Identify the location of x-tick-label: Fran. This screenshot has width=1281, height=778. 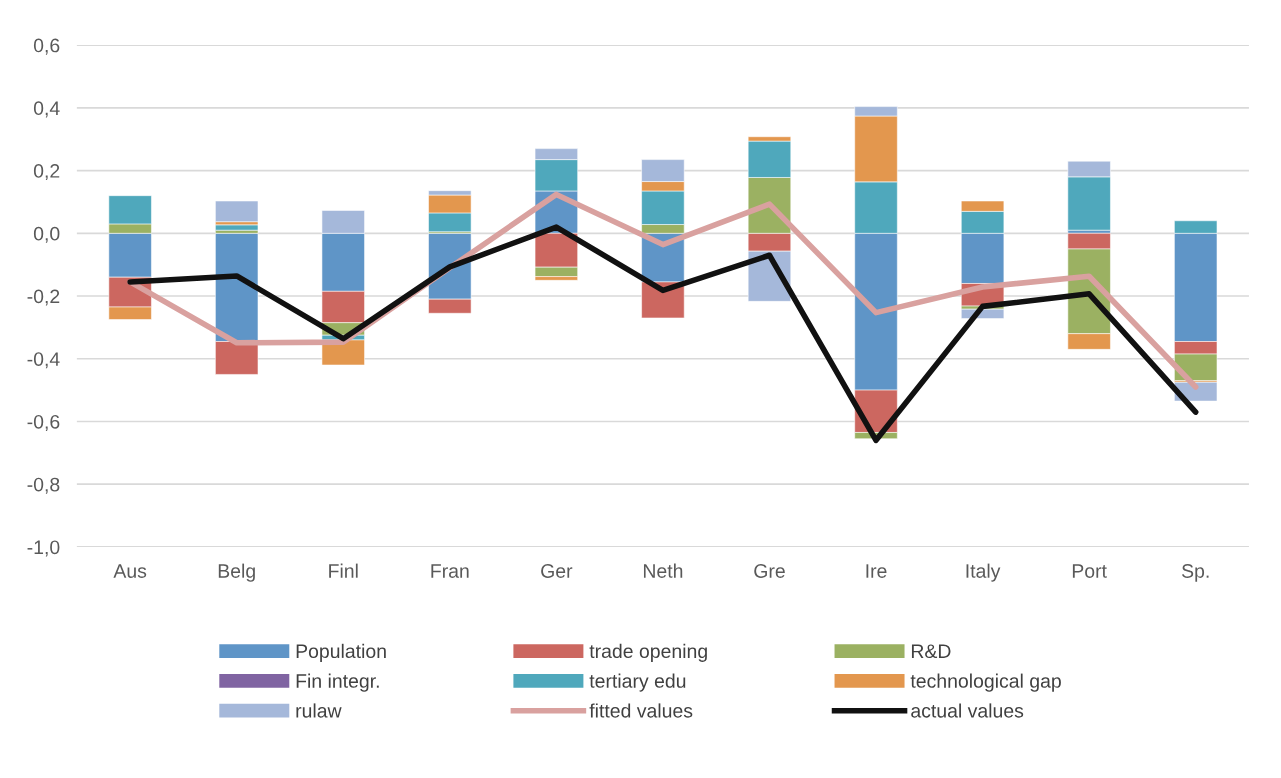
(450, 571).